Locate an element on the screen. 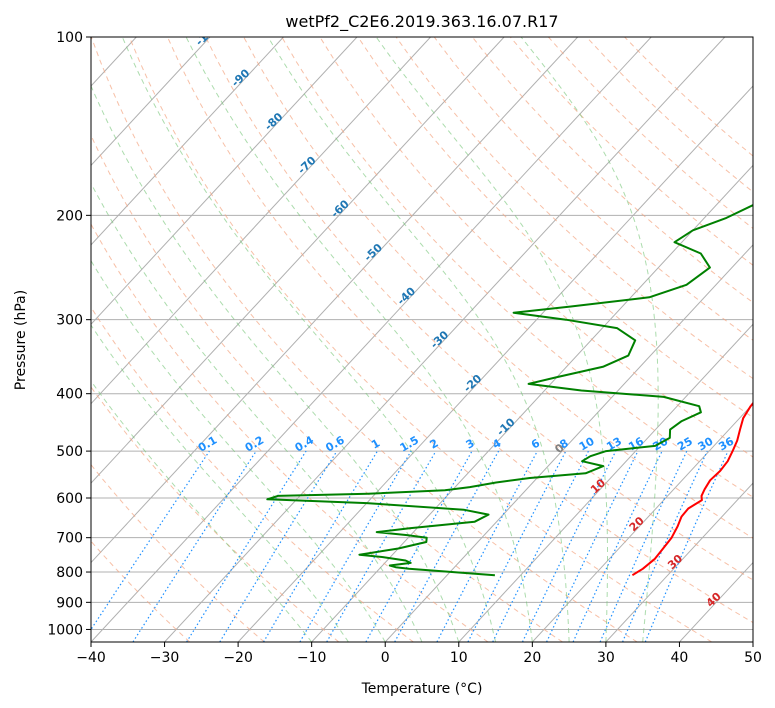  y-tick-label: 900 is located at coordinates (69, 603).